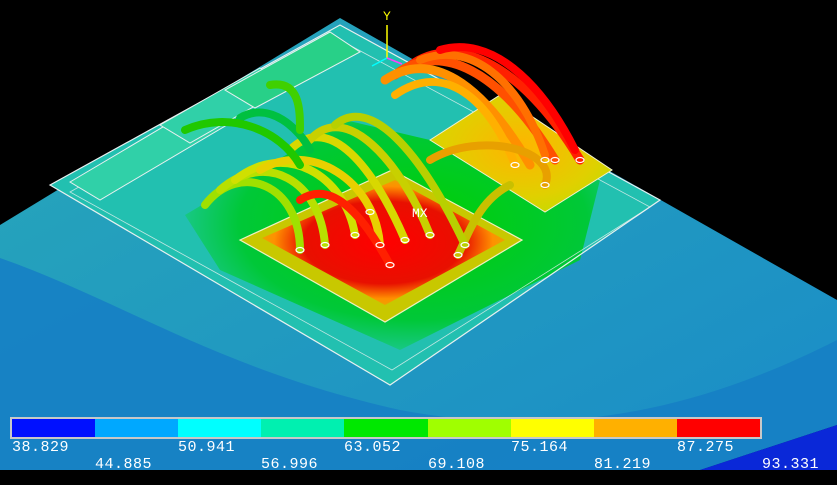  I want to click on legend-value-3: 50.941, so click(207, 447).